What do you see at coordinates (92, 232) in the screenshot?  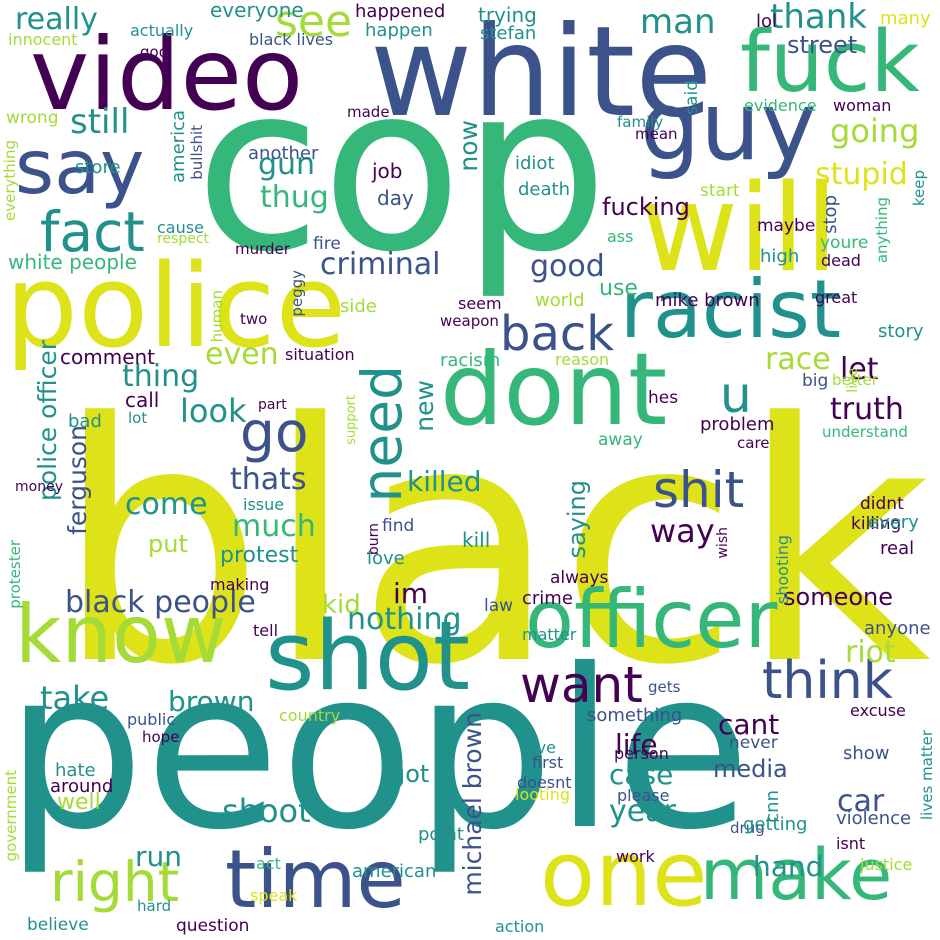 I see `word-fact: fact` at bounding box center [92, 232].